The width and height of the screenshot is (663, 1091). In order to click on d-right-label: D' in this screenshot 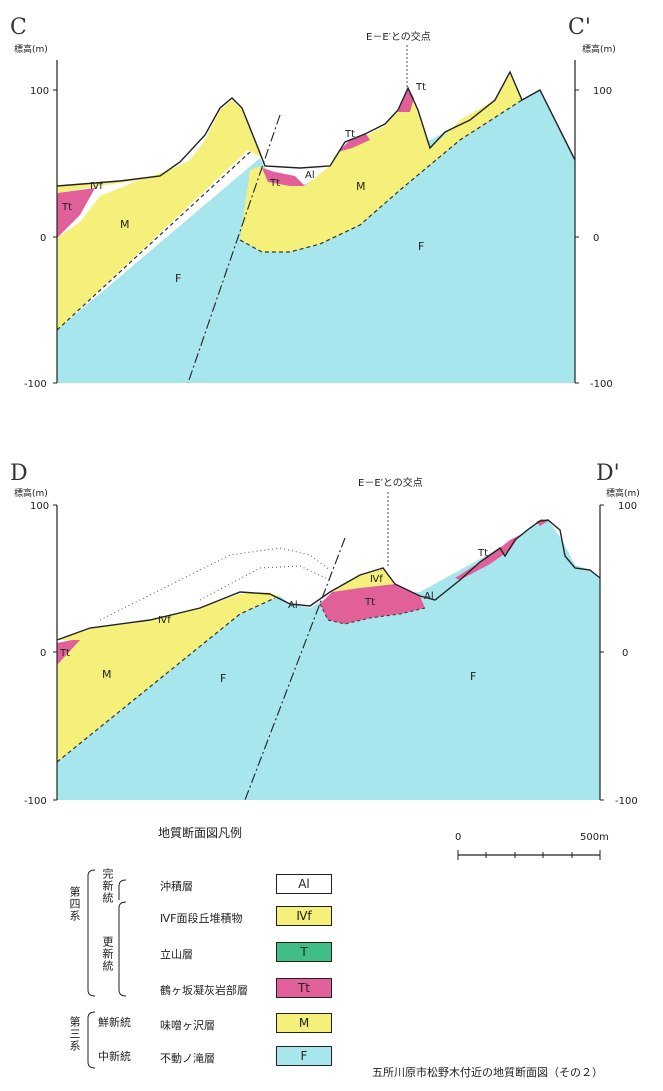, I will do `click(608, 473)`.